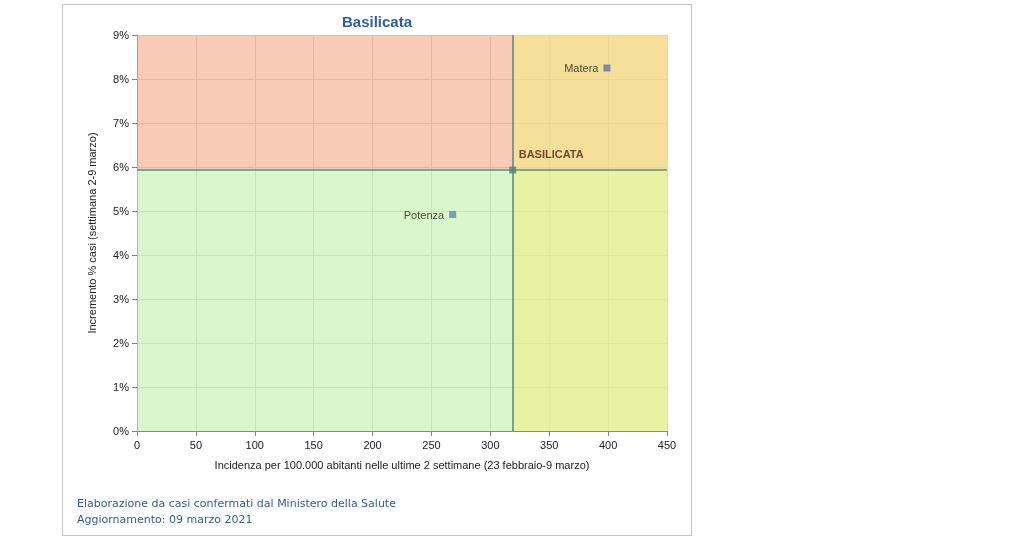  I want to click on x-tick-label: 250, so click(431, 444).